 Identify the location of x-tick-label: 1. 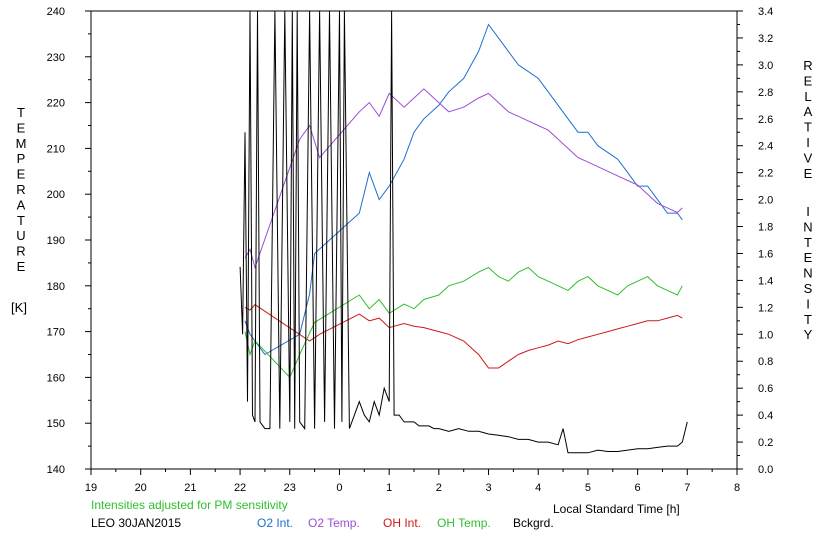
(389, 488).